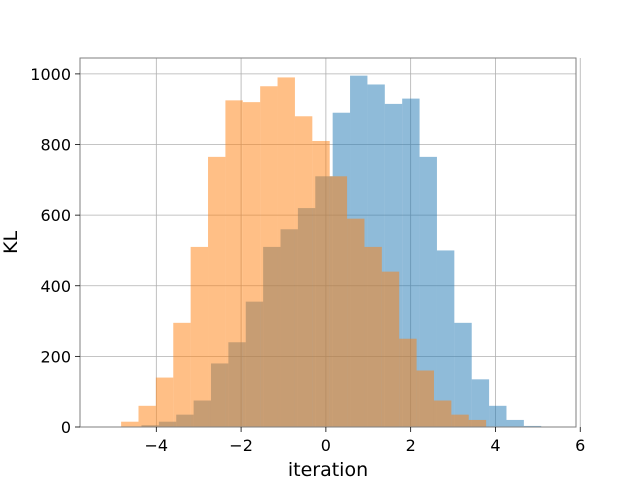 The width and height of the screenshot is (640, 480). What do you see at coordinates (580, 445) in the screenshot?
I see `x-tick-label: 6` at bounding box center [580, 445].